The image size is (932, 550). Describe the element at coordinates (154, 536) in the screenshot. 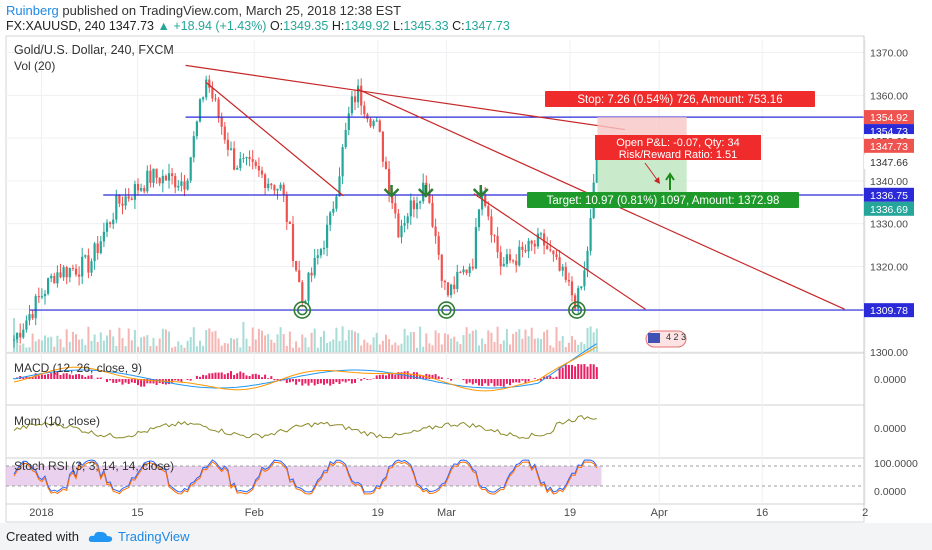

I see `tradingview-brand: TradingView` at that location.